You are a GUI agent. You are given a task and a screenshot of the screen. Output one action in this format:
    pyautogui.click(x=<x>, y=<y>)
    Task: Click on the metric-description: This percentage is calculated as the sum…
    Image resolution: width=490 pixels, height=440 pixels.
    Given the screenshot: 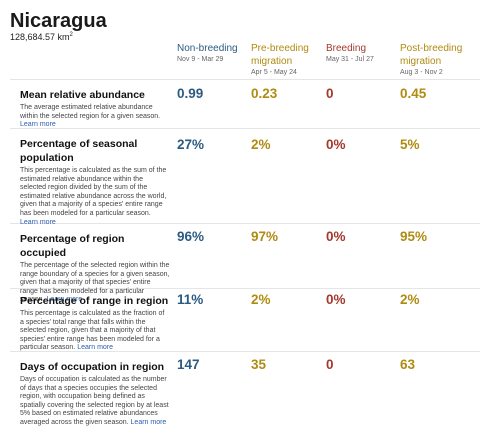 What is the action you would take?
    pyautogui.click(x=95, y=197)
    